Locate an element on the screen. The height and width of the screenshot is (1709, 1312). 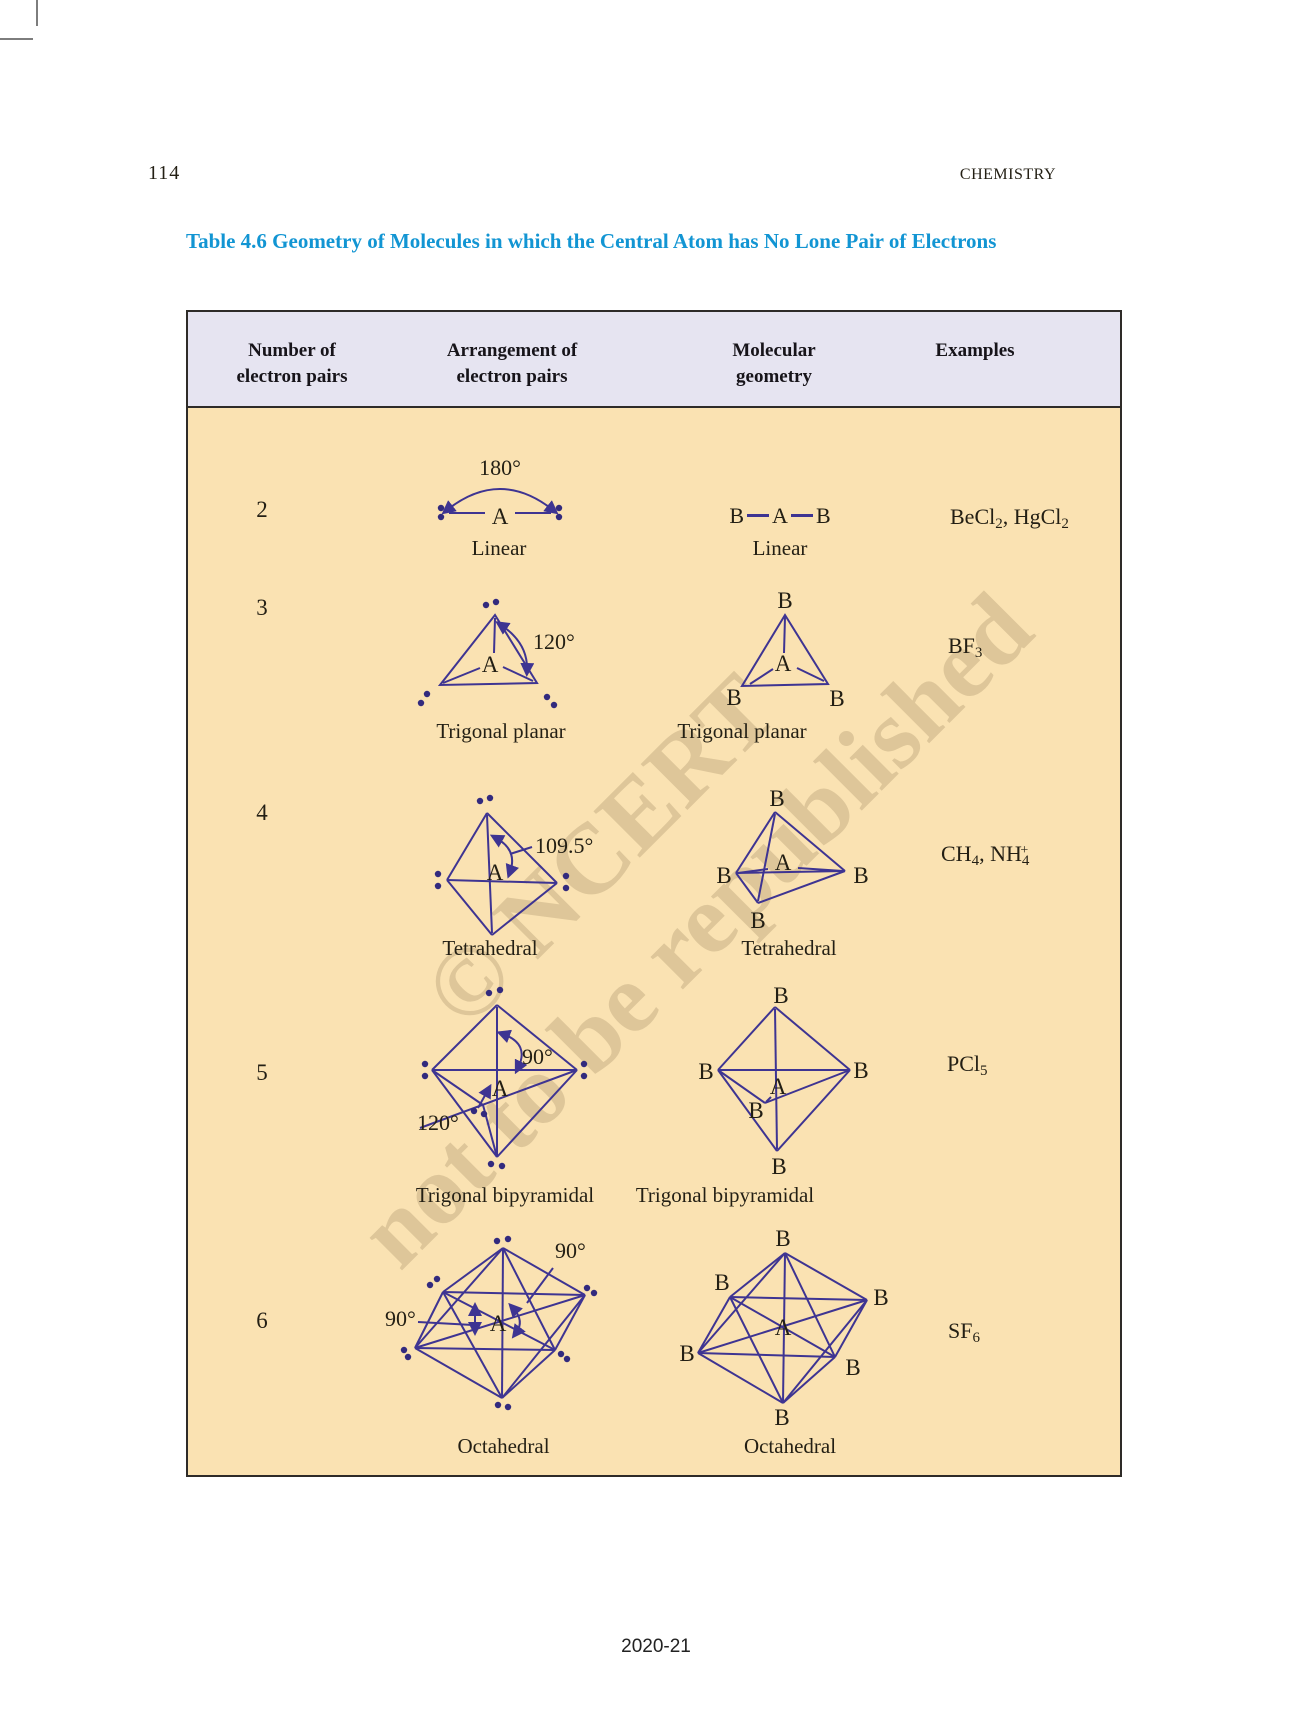
arrangement-caption: Linear is located at coordinates (499, 548).